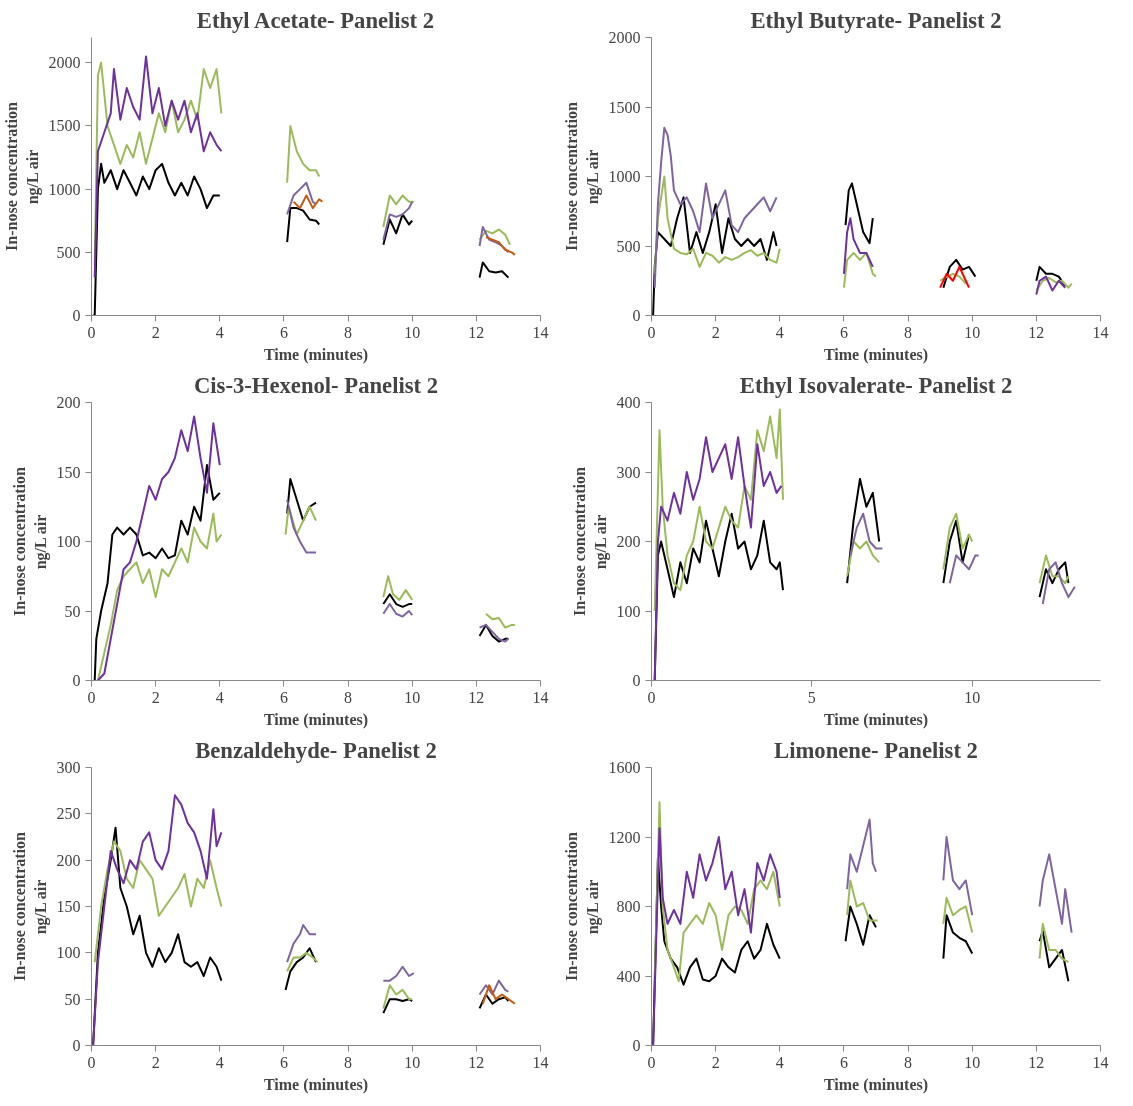 This screenshot has width=1133, height=1106. What do you see at coordinates (811, 697) in the screenshot?
I see `x-tick-label: 5` at bounding box center [811, 697].